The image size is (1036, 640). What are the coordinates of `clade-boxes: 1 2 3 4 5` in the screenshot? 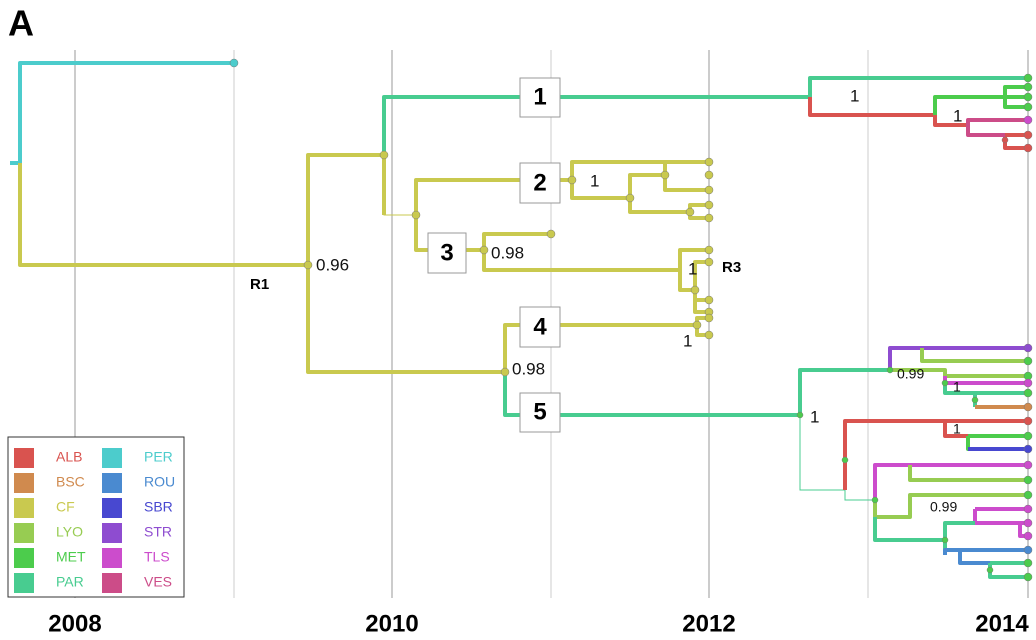 It's located at (494, 255).